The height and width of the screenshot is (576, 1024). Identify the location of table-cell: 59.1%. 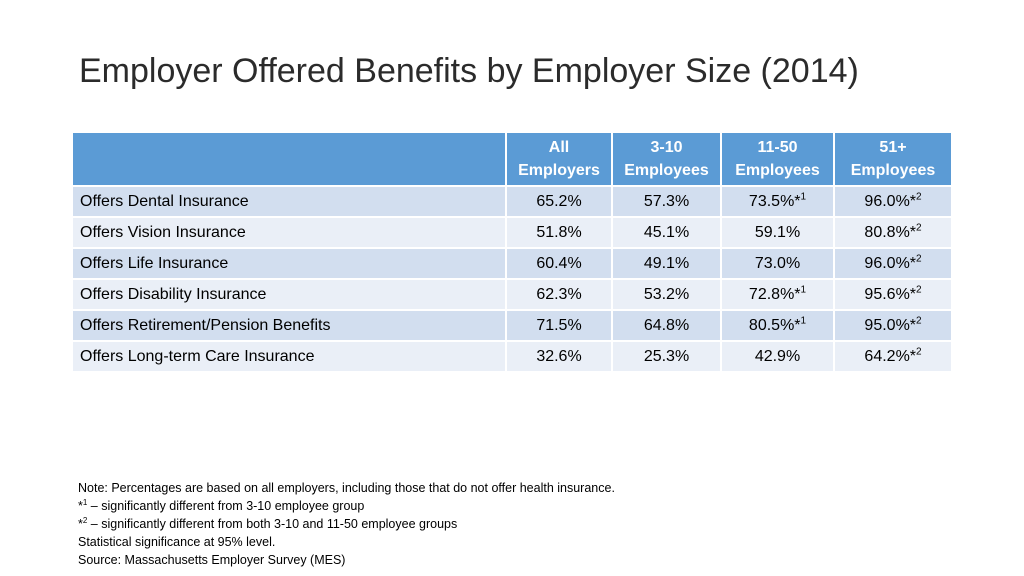
(777, 232).